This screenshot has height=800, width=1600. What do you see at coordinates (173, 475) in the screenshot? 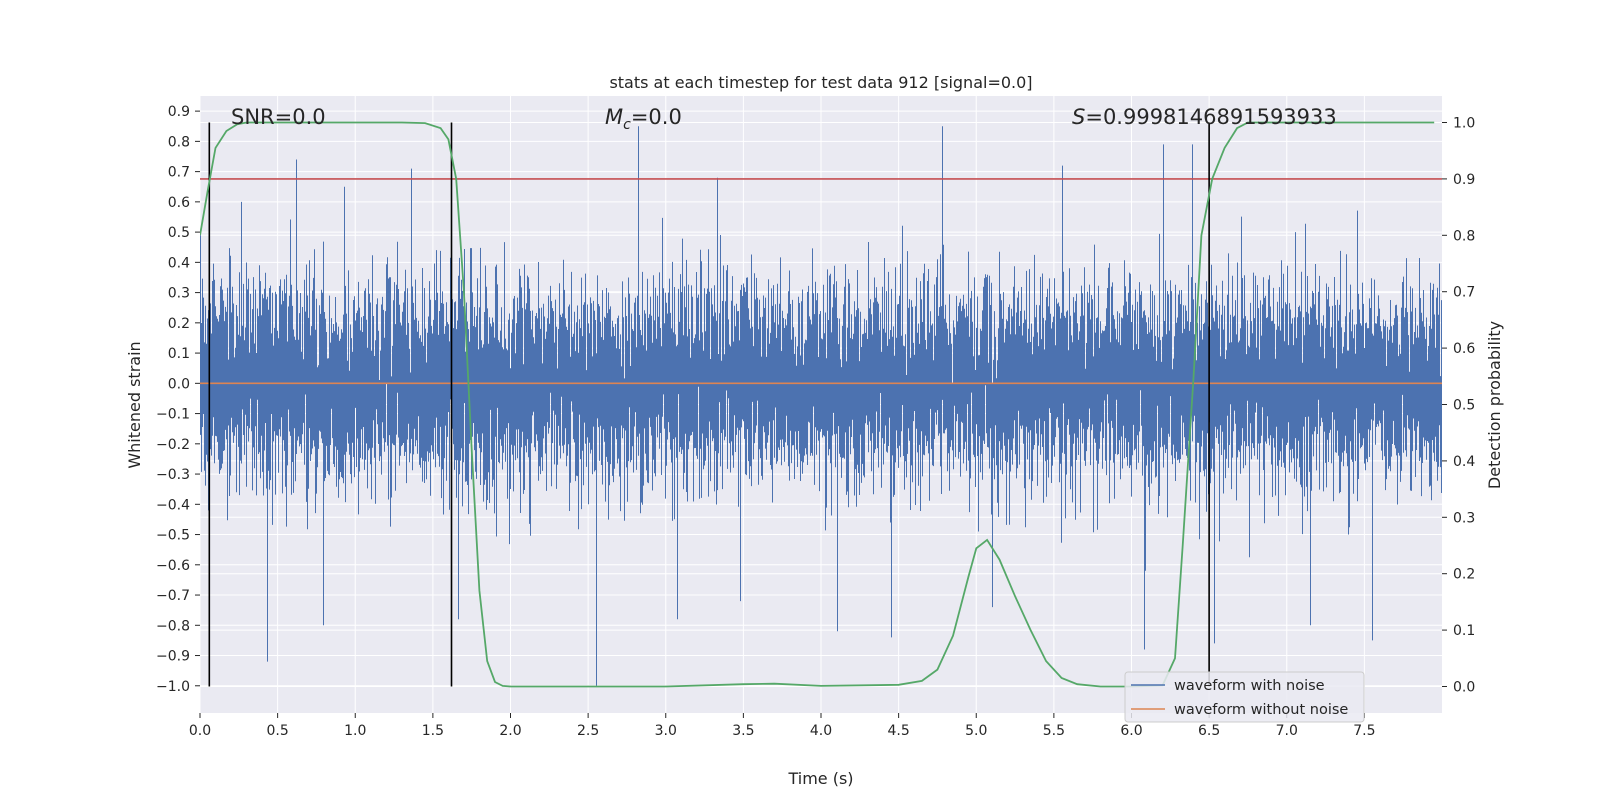
I see `y-tick-label: −0.3` at bounding box center [173, 475].